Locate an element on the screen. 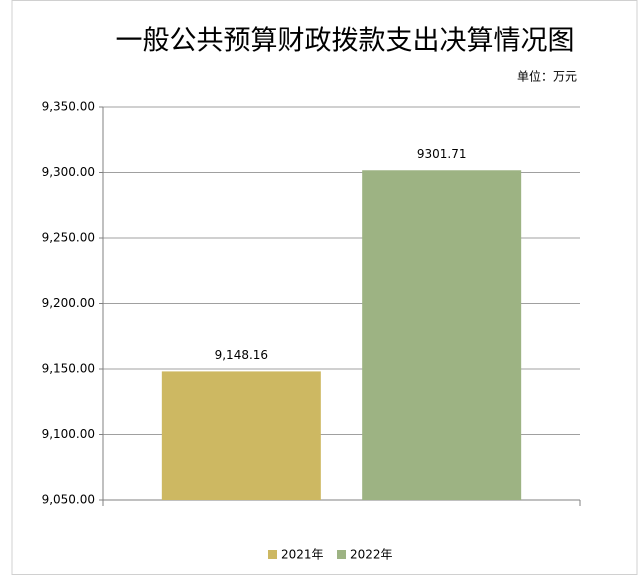 The image size is (638, 575). y-tick-label: 9,100.00 is located at coordinates (68, 434).